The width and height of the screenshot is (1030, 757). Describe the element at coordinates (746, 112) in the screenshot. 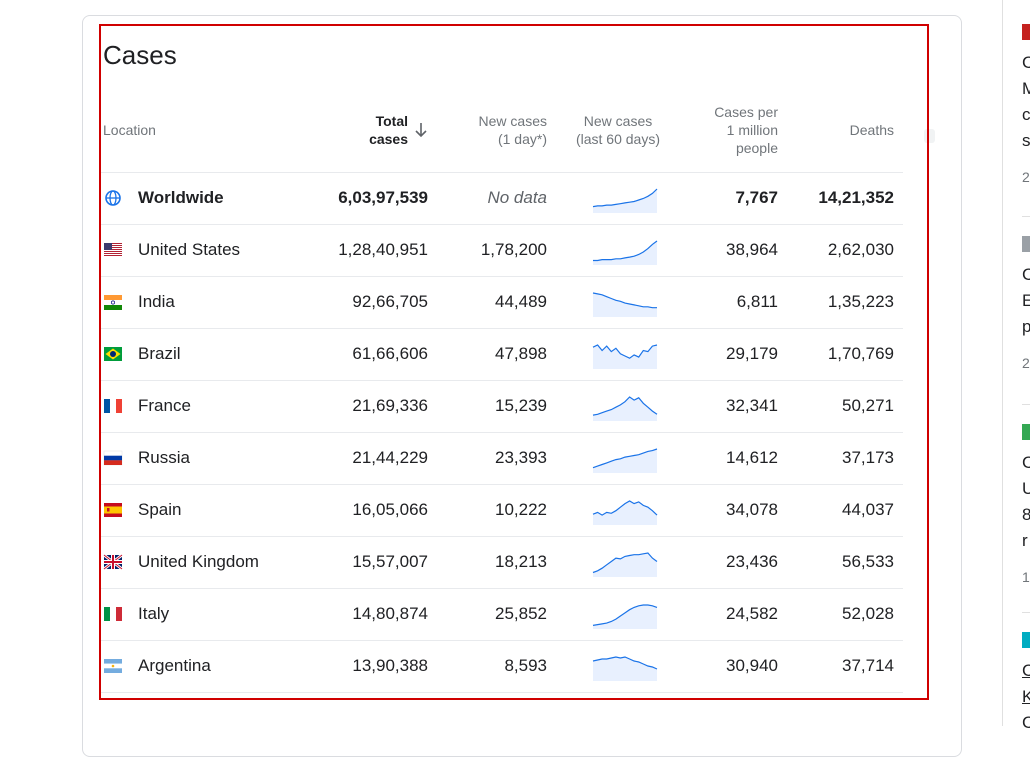

I see `header-permil-line1: Cases per` at that location.